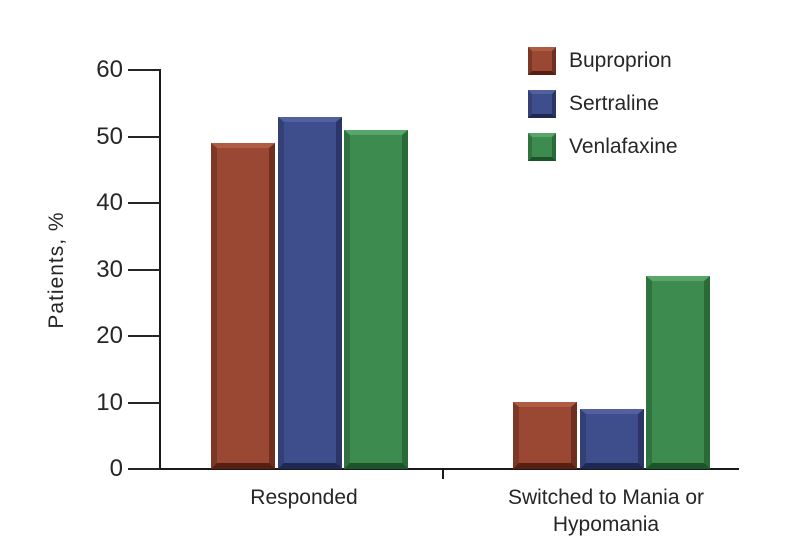 The width and height of the screenshot is (800, 549). Describe the element at coordinates (545, 435) in the screenshot. I see `bar-buproprion-switched` at that location.